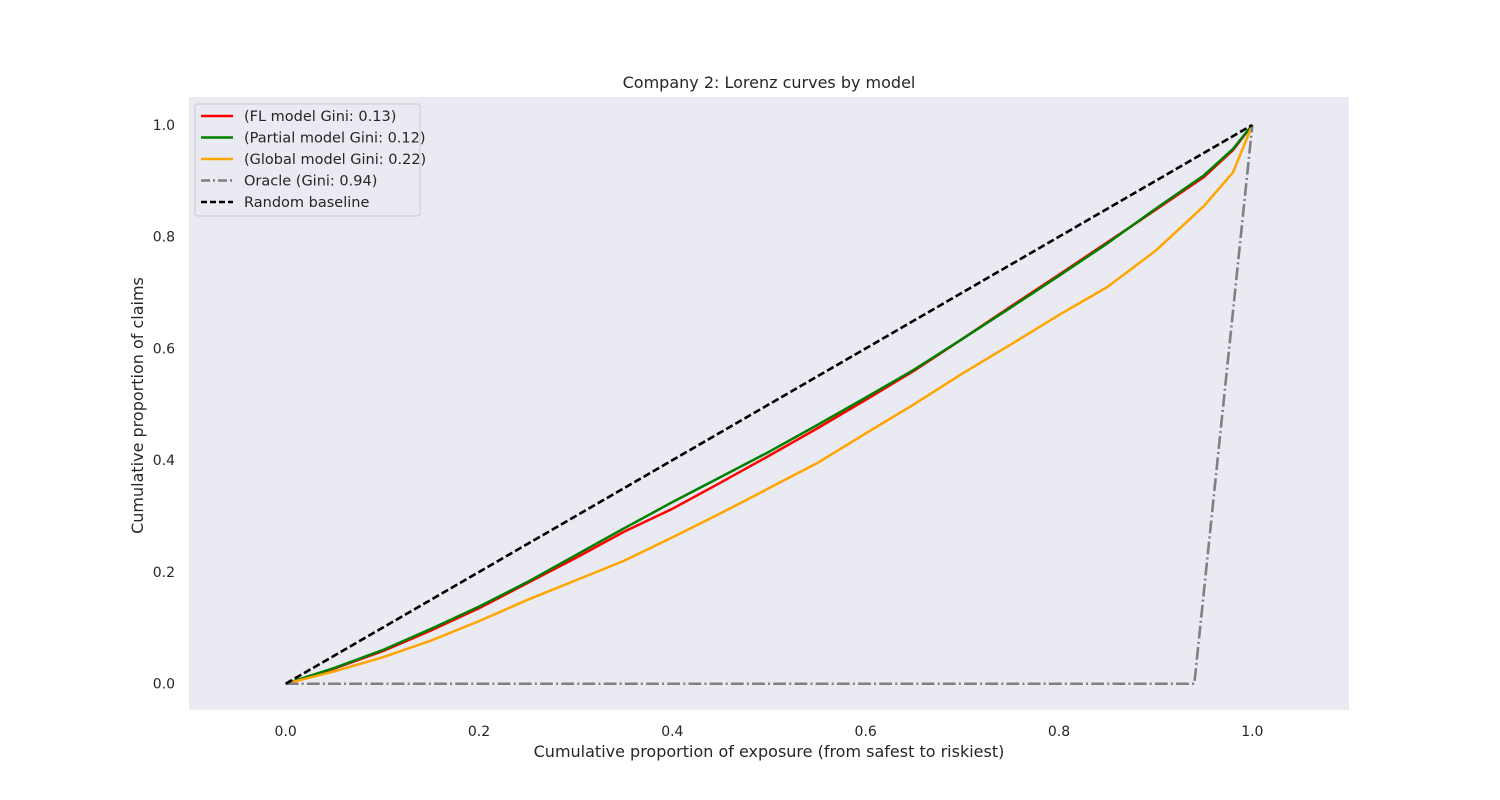 The image size is (1500, 800). I want to click on x-tick-label: 1.0, so click(1252, 732).